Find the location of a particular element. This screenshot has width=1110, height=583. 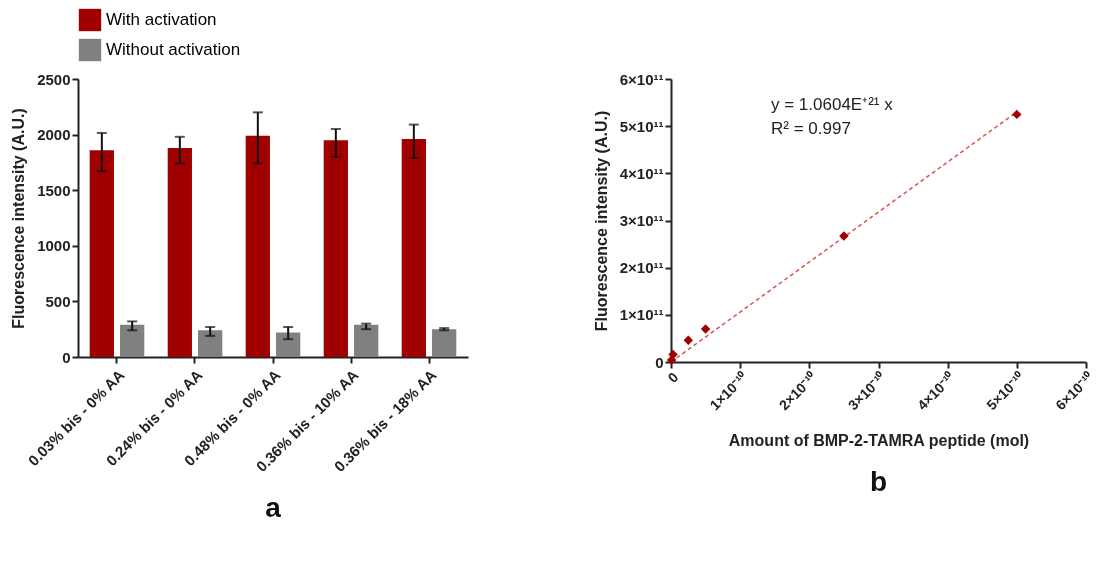

y-tick-label: 3×10¹¹ is located at coordinates (641, 220).